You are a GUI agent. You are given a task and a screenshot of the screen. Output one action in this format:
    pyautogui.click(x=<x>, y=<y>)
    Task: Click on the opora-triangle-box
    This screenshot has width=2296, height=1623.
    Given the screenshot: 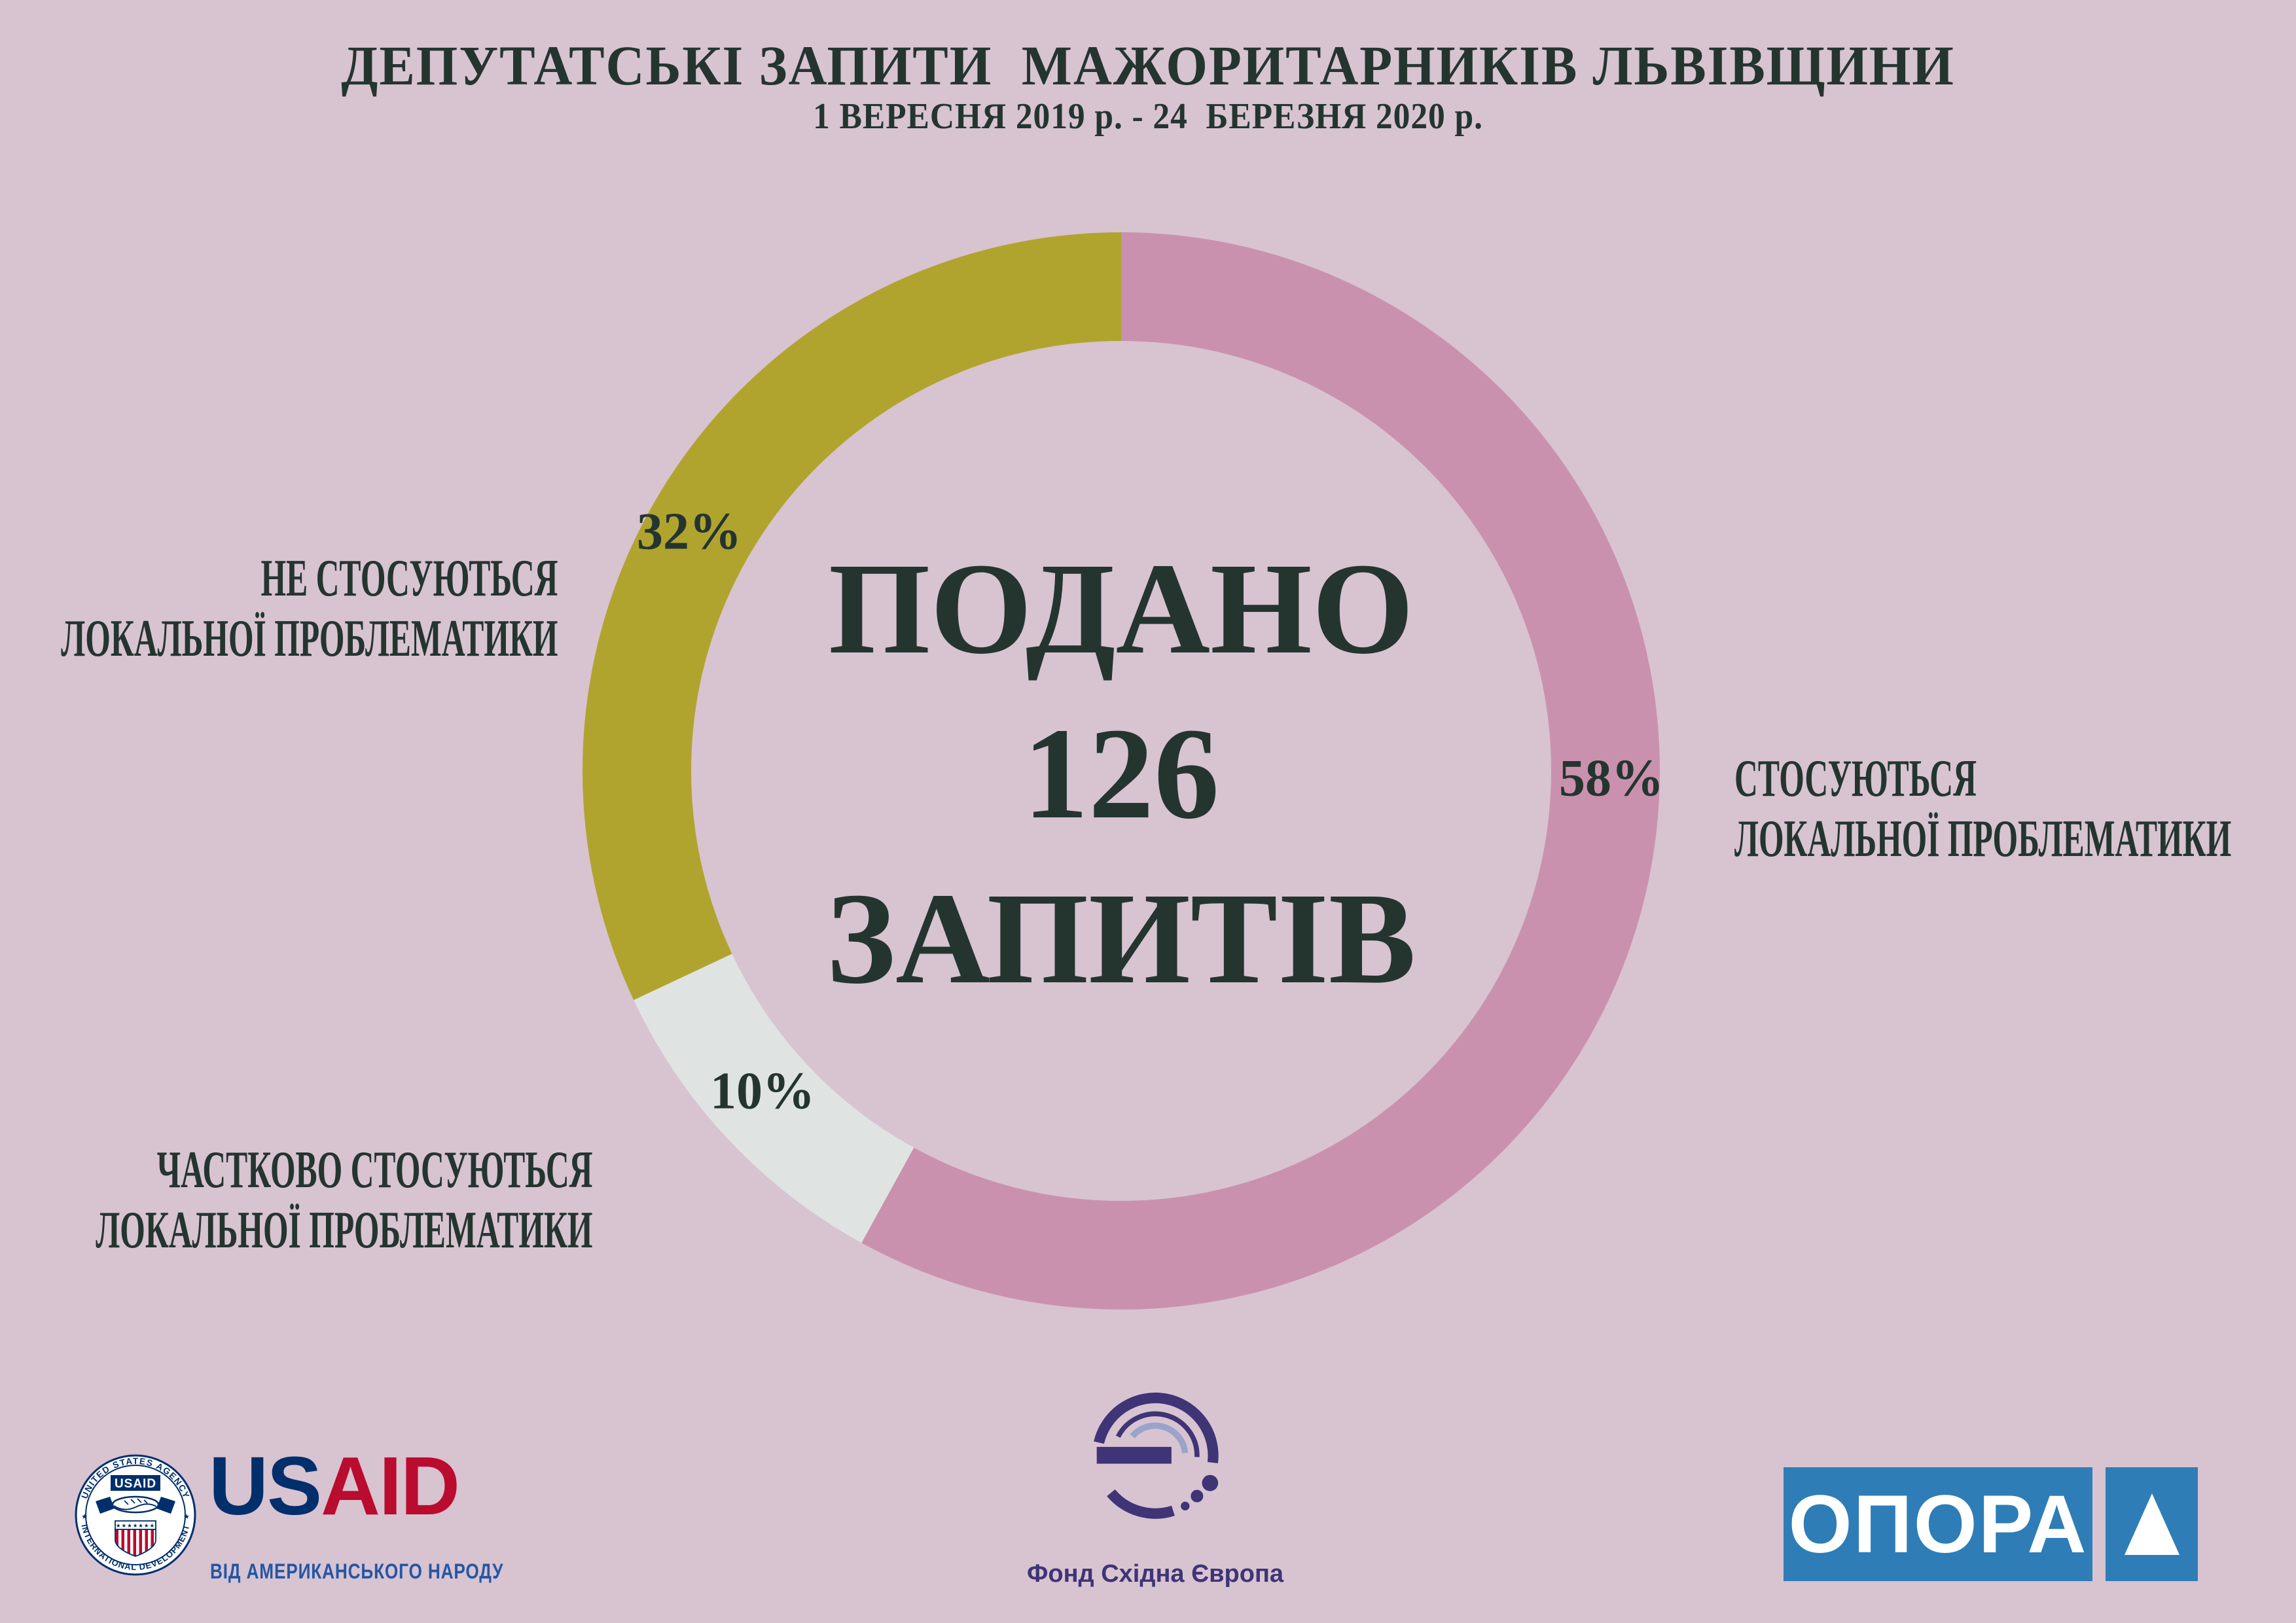 What is the action you would take?
    pyautogui.click(x=2152, y=1524)
    